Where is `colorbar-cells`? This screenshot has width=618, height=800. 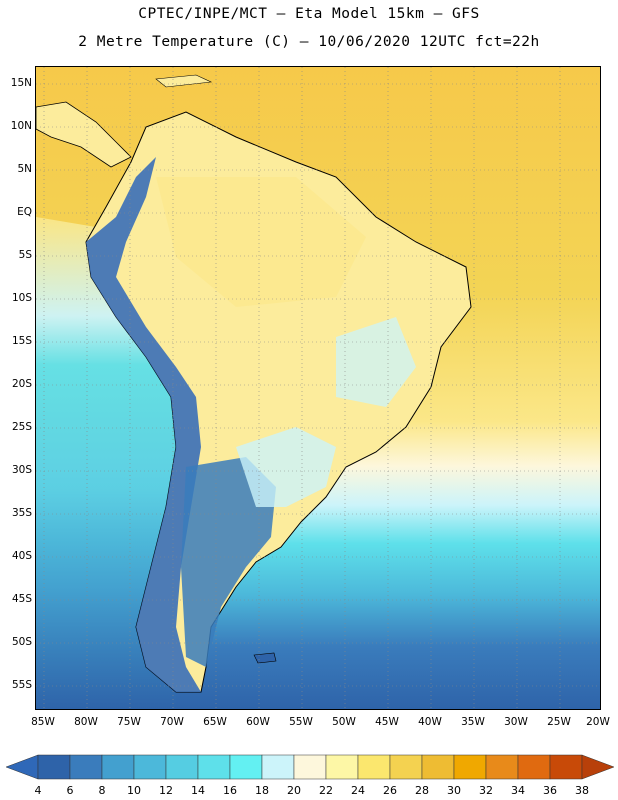
colorbar-cells is located at coordinates (310, 767).